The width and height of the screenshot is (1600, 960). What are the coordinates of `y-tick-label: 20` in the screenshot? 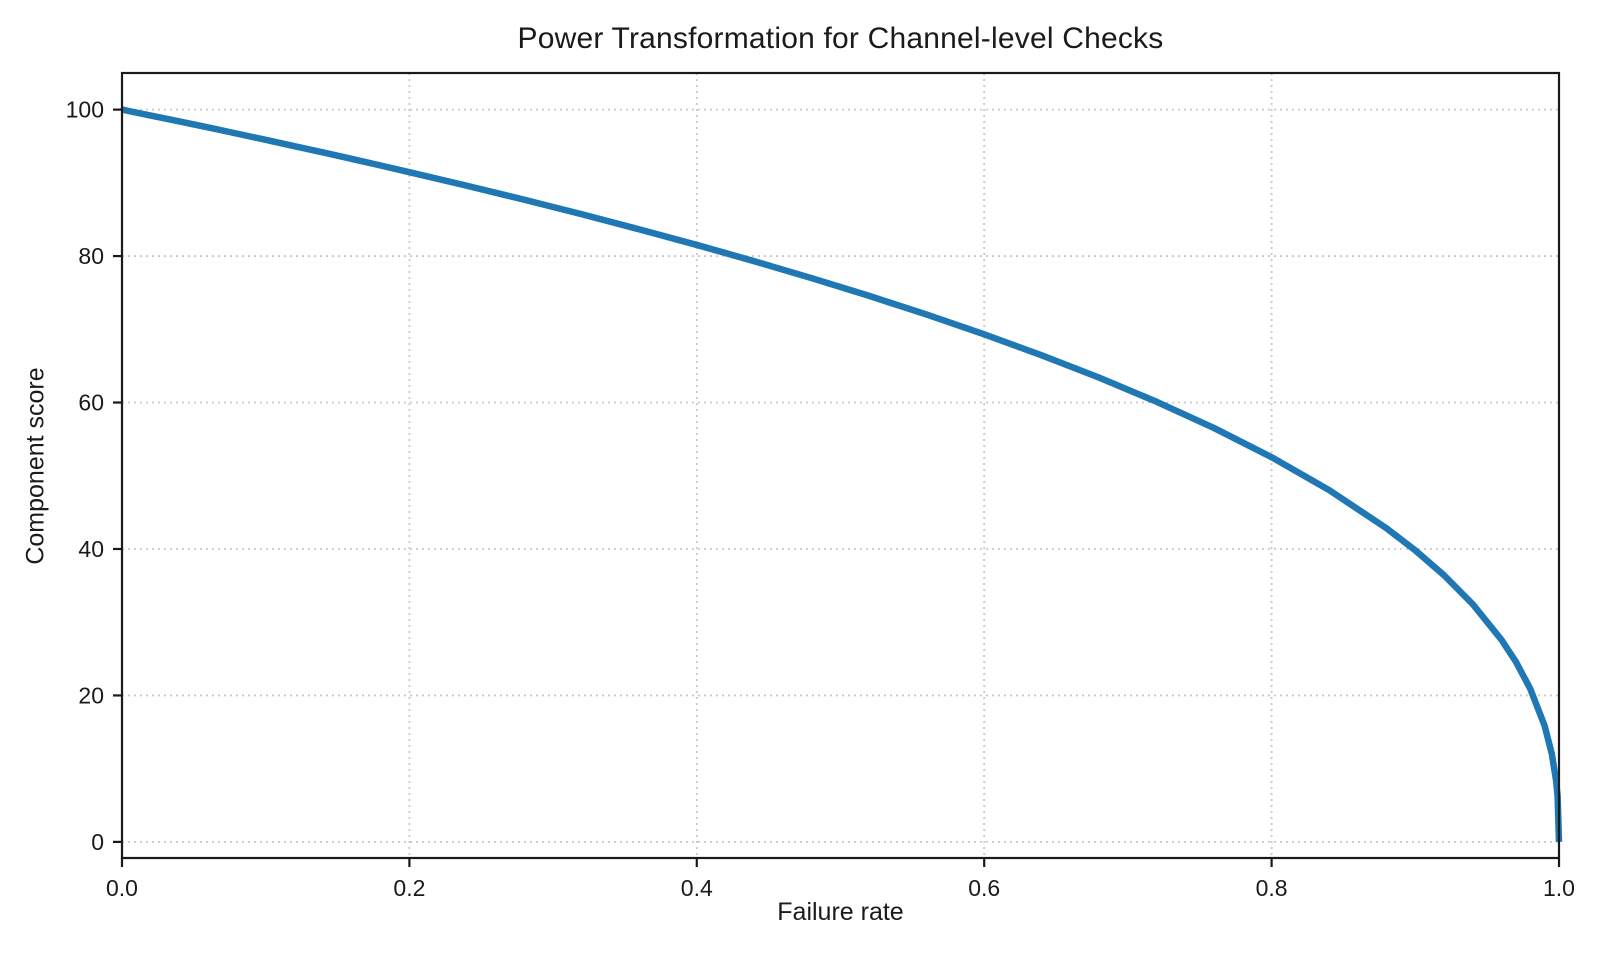 It's located at (91, 695).